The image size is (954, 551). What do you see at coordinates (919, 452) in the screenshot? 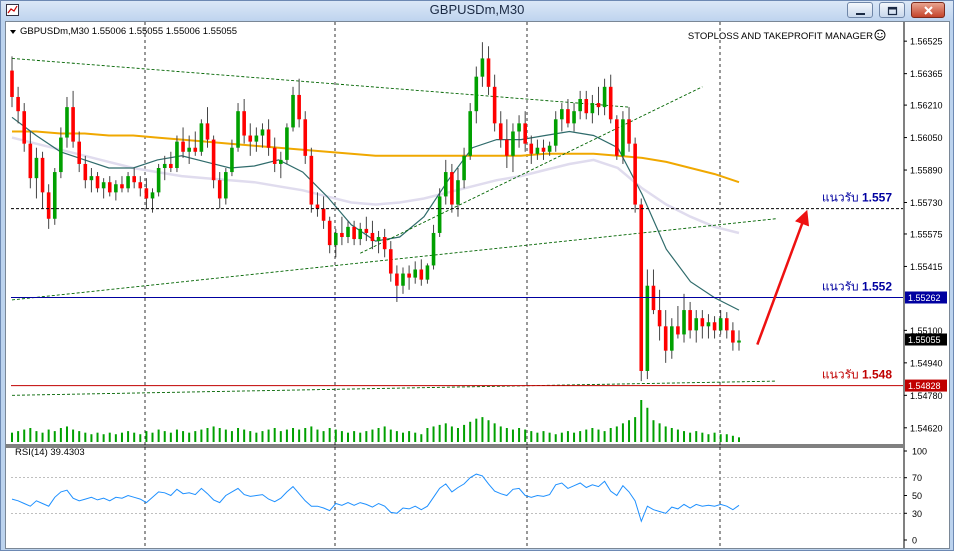
I see `rsi-axis-tick-label: 100` at bounding box center [919, 452].